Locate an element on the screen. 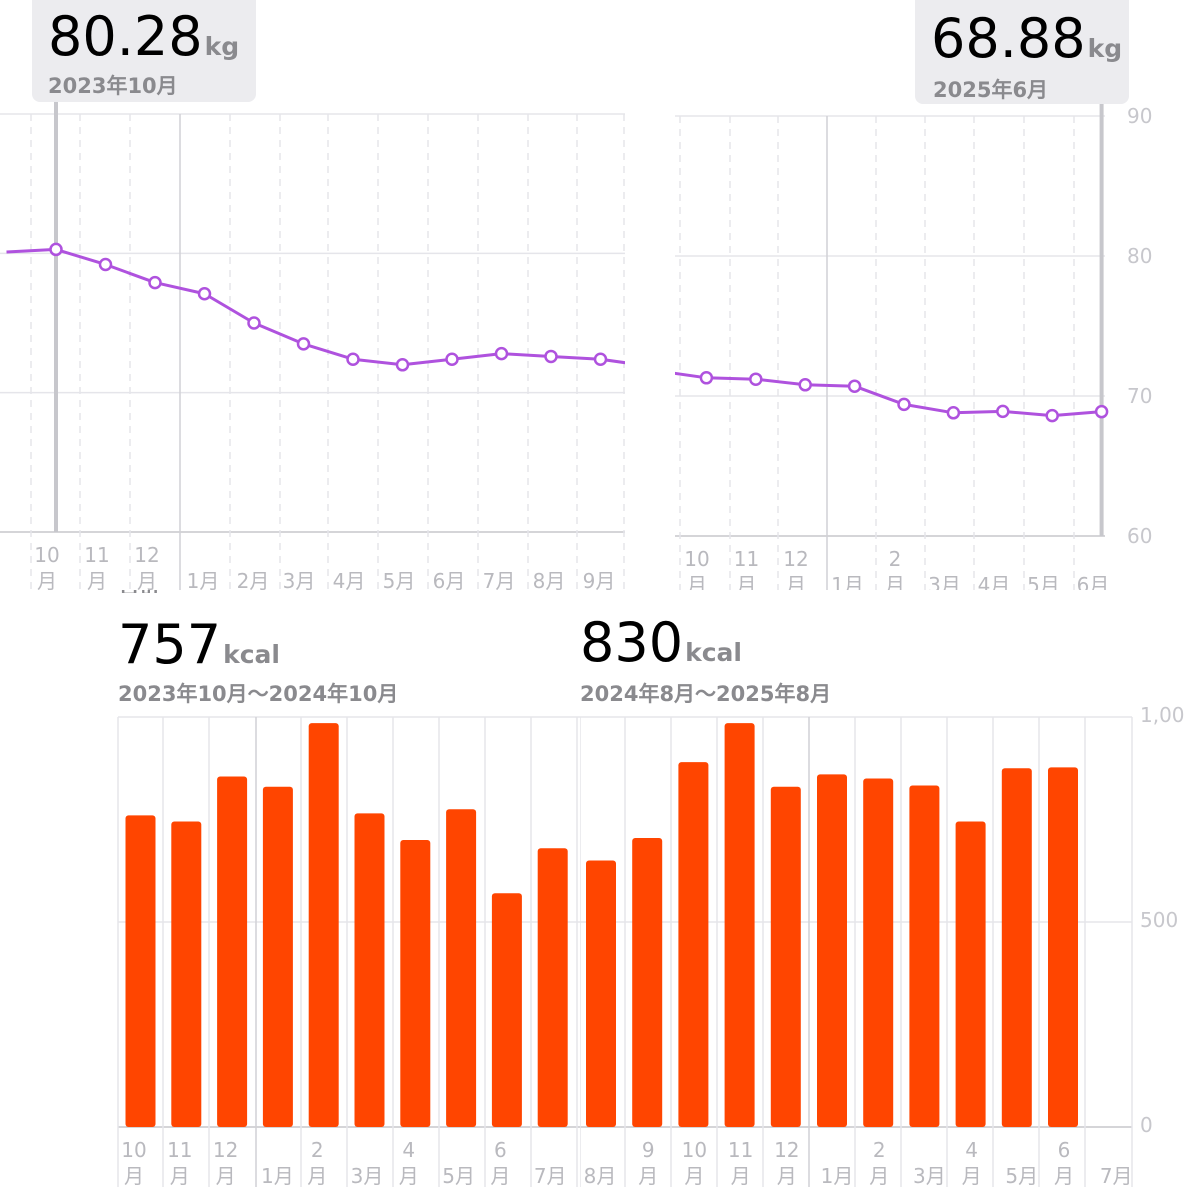  calorie_right-xtick-0-top is located at coordinates (602, 1150).